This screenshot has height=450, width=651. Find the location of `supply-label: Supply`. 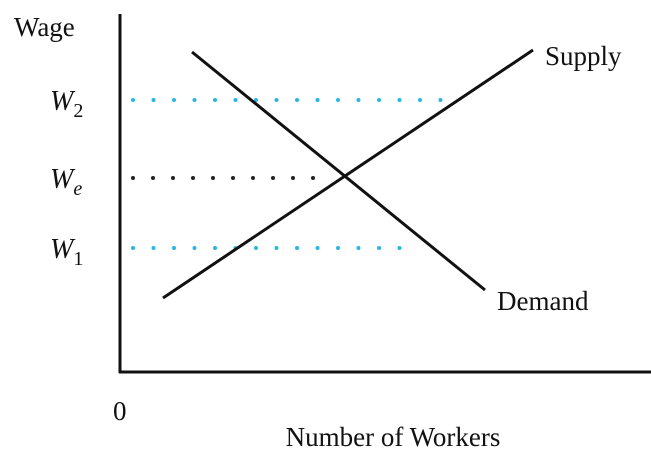

supply-label: Supply is located at coordinates (583, 56).